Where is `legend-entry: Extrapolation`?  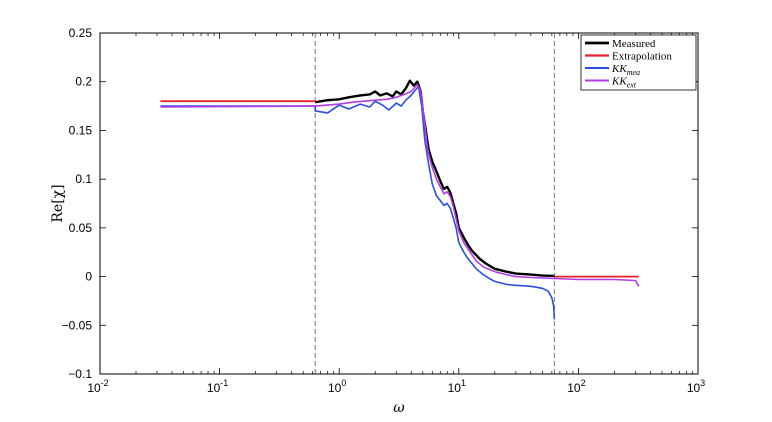
legend-entry: Extrapolation is located at coordinates (642, 57).